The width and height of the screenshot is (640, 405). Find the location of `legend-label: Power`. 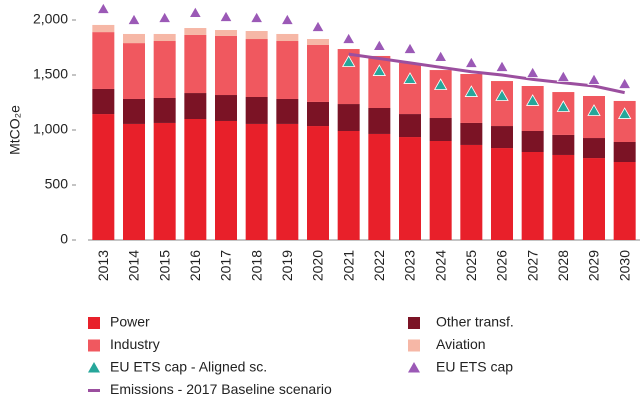

legend-label: Power is located at coordinates (130, 322).